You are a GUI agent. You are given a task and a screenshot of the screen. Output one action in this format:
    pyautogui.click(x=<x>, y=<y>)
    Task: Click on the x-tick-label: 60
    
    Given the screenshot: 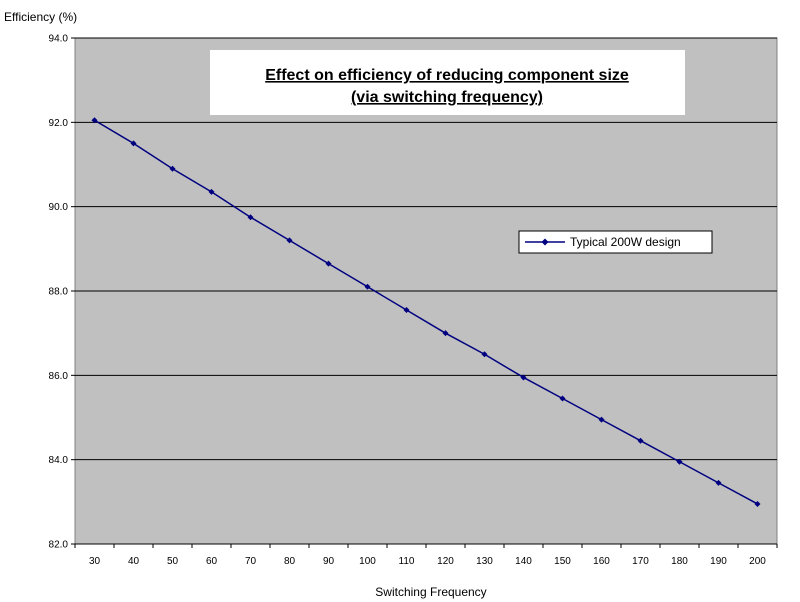 What is the action you would take?
    pyautogui.click(x=212, y=561)
    